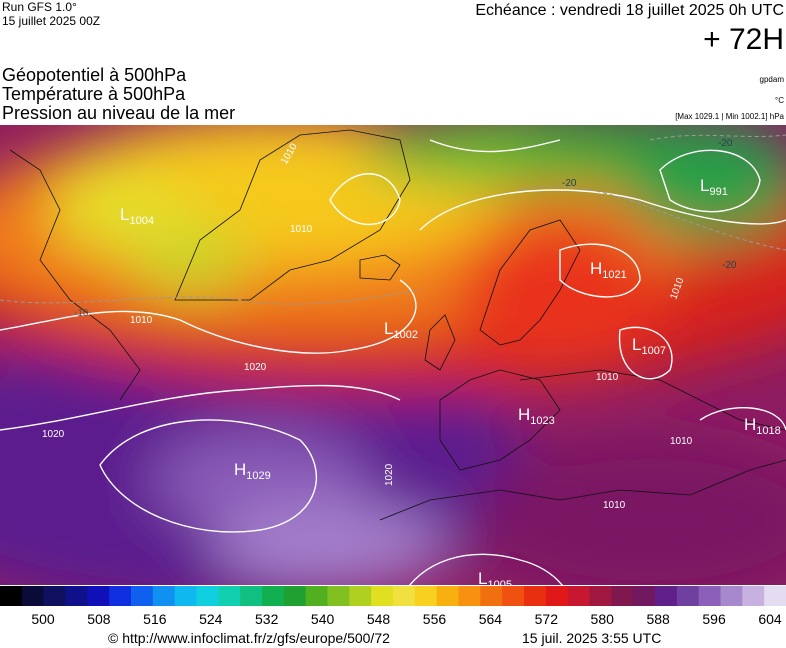  I want to click on pressure-center: L1005, so click(495, 580).